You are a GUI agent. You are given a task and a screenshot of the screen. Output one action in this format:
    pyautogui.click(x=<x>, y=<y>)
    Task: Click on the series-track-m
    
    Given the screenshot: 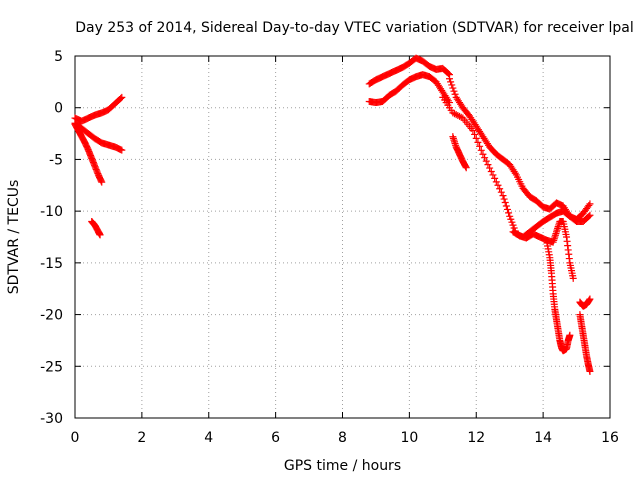 What is the action you would take?
    pyautogui.click(x=585, y=343)
    